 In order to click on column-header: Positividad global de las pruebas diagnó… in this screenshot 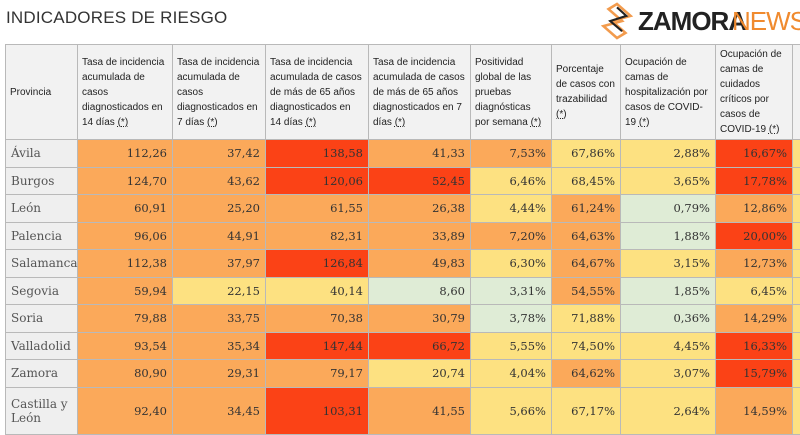, I will do `click(511, 92)`.